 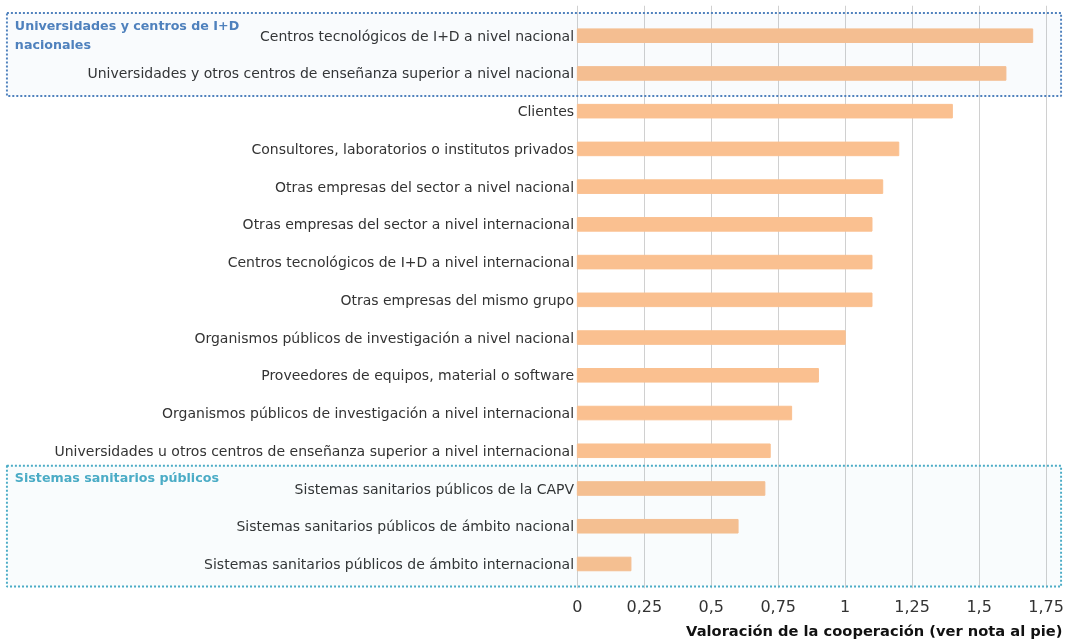 What do you see at coordinates (424, 186) in the screenshot?
I see `y-tick-label: Otras empresas del sector a nivel nacional` at bounding box center [424, 186].